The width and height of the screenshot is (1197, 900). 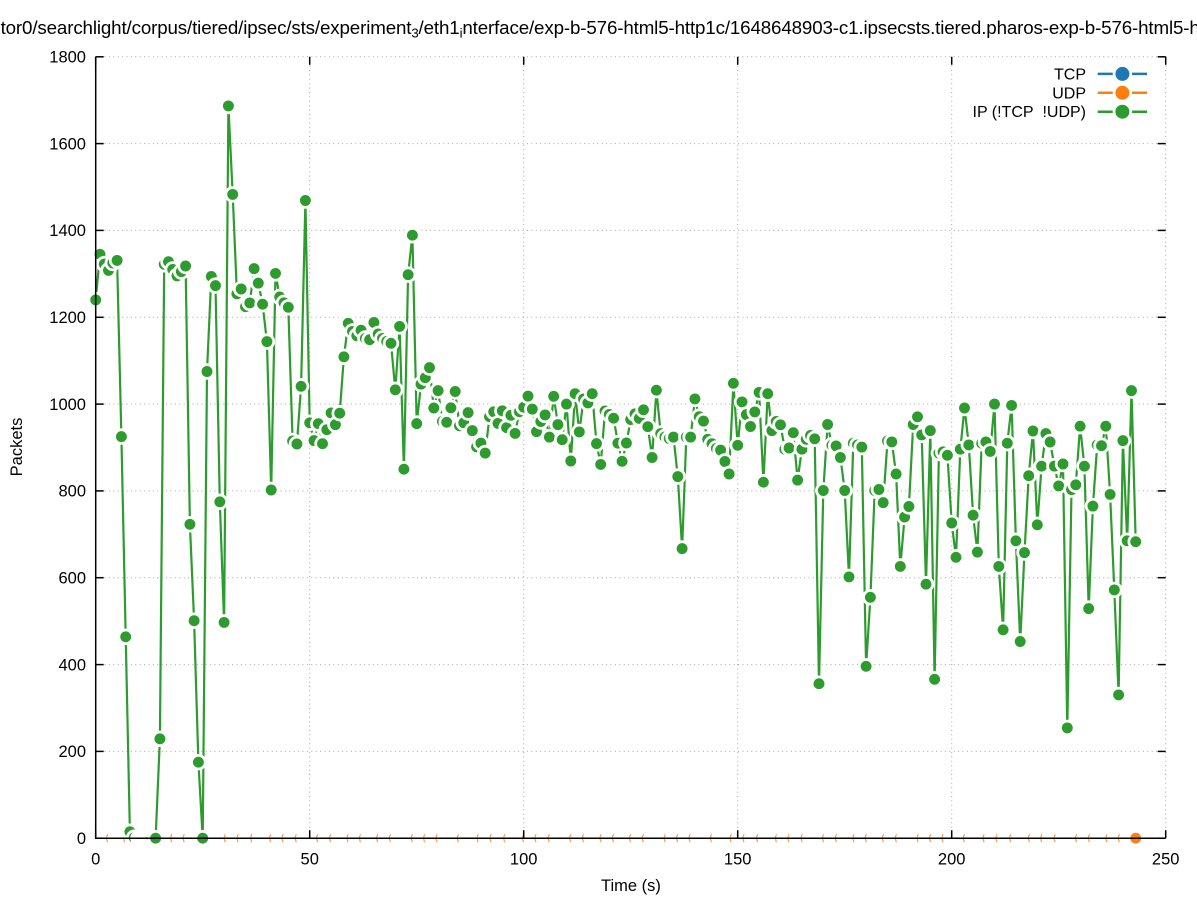 What do you see at coordinates (1070, 74) in the screenshot?
I see `svg-text: TCP` at bounding box center [1070, 74].